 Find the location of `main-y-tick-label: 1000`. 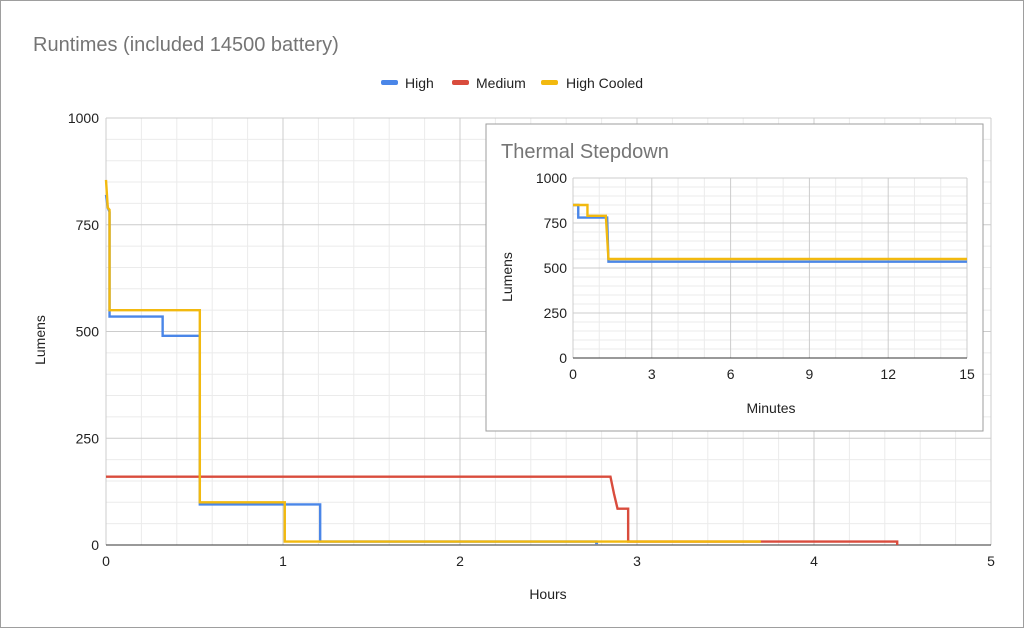

main-y-tick-label: 1000 is located at coordinates (83, 118).